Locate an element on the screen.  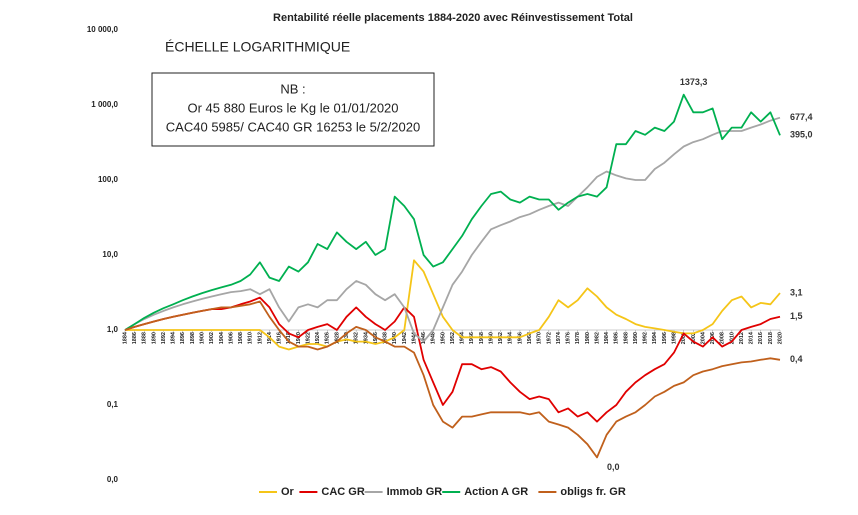
x-tick-label: 1886 is located at coordinates (135, 338).